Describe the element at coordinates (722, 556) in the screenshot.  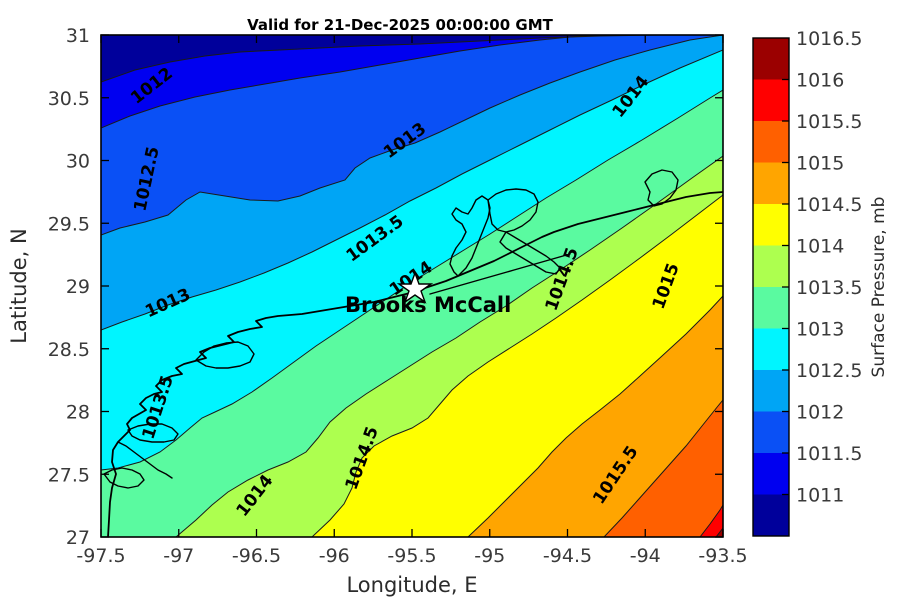
I see `x-tick-label-8: -93.5` at that location.